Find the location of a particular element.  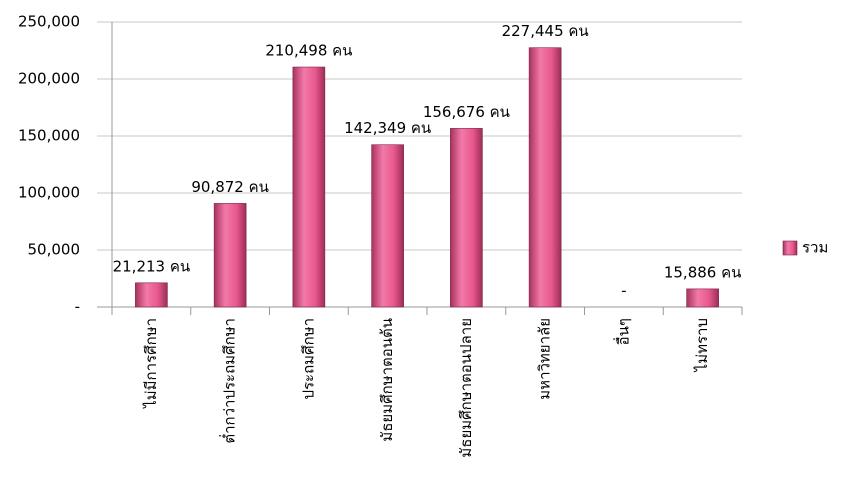

value-label: 142,349 คน is located at coordinates (387, 128).